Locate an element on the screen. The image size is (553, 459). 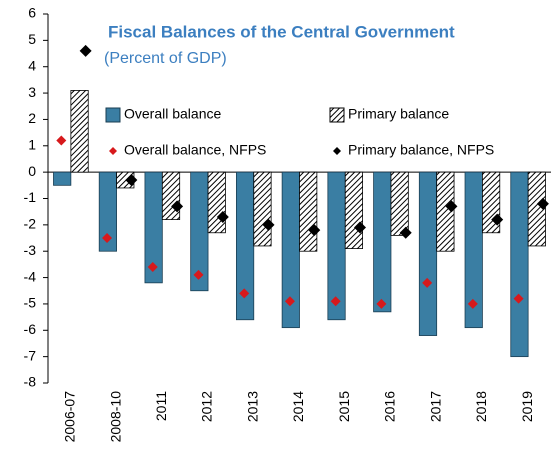
legend-label: Overall balance, NFPS is located at coordinates (195, 150).